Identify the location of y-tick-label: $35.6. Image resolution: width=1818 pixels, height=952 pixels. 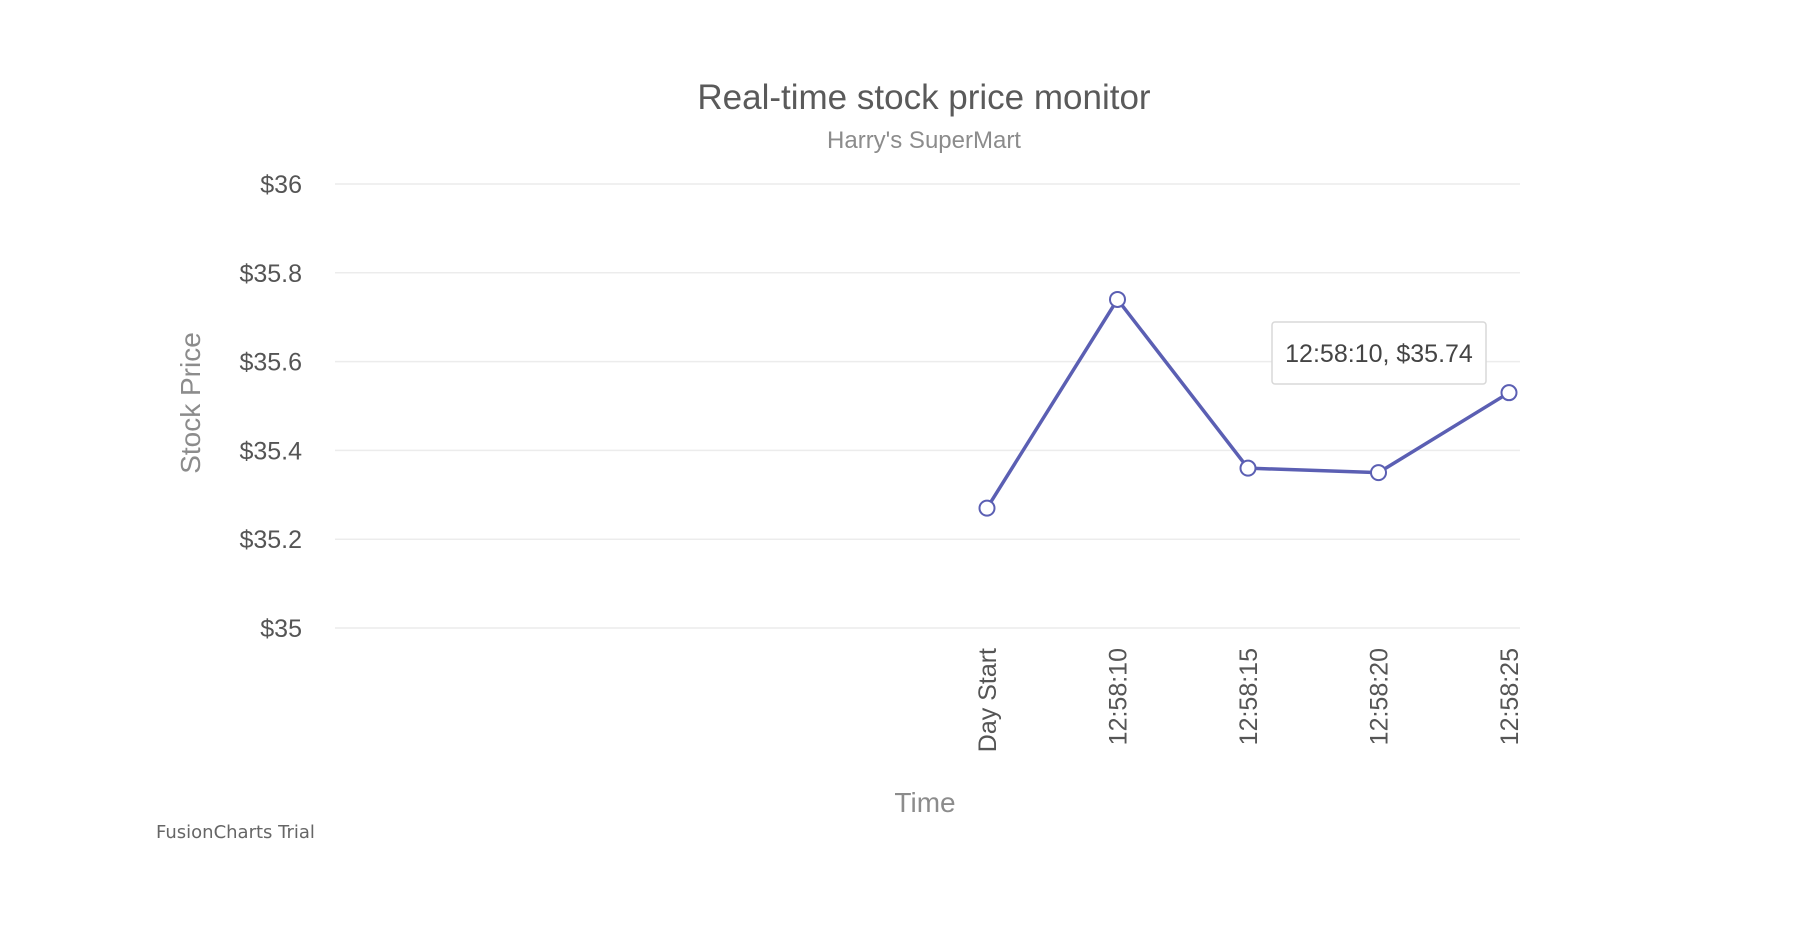
(270, 363).